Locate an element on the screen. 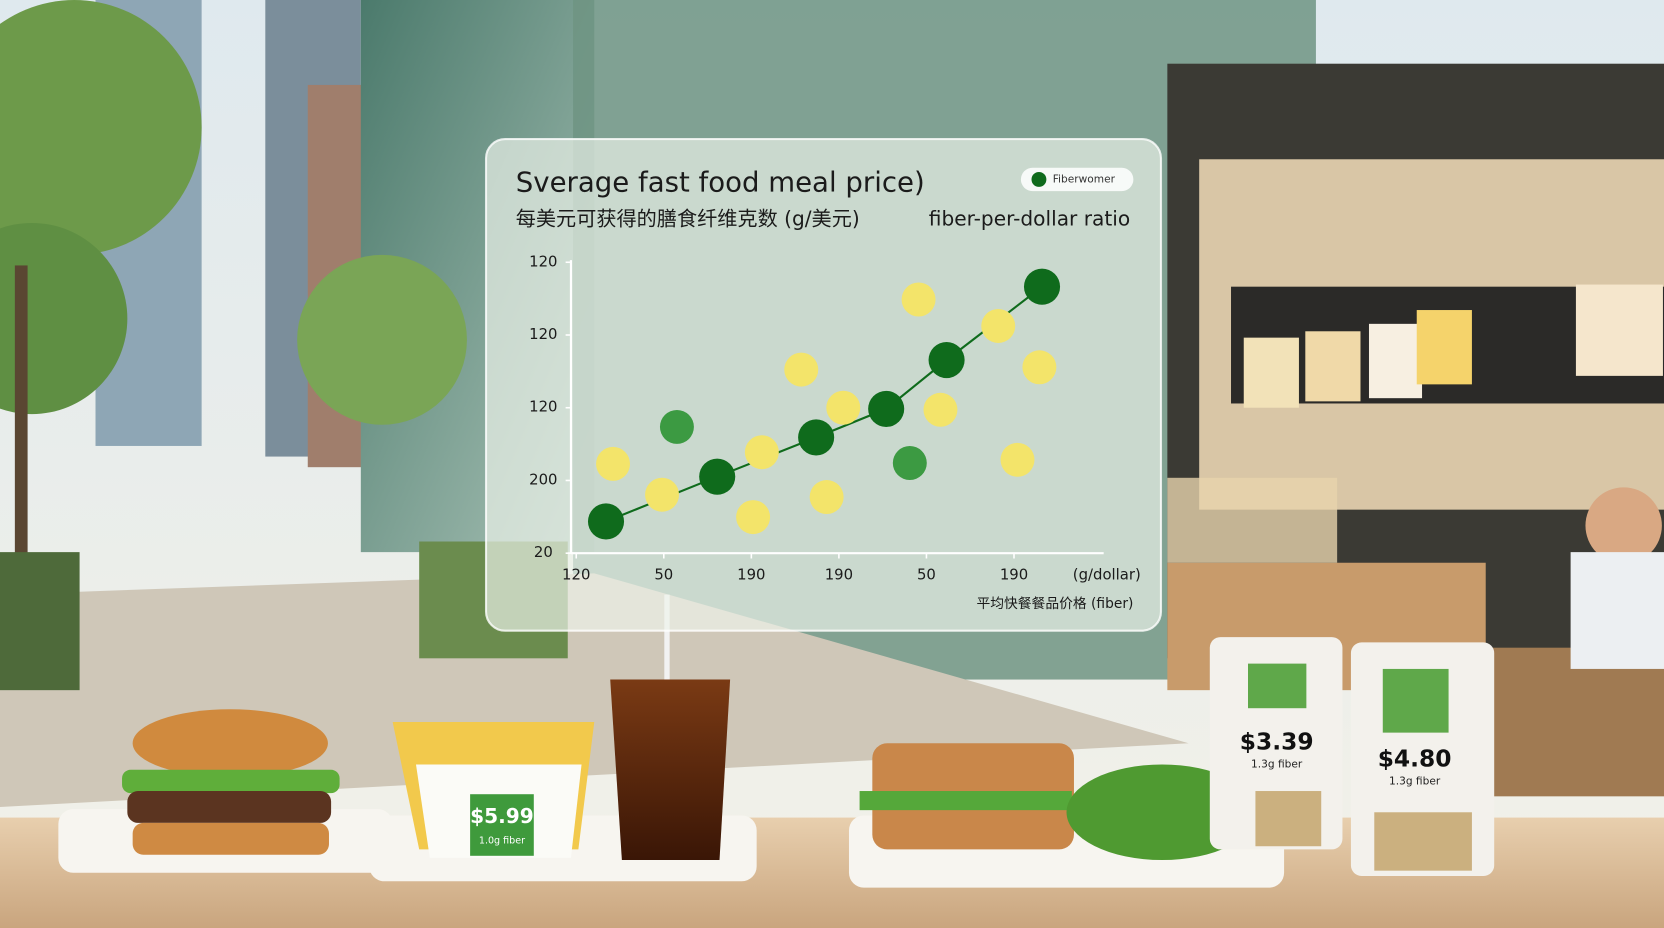  tree-trunk is located at coordinates (21, 424).